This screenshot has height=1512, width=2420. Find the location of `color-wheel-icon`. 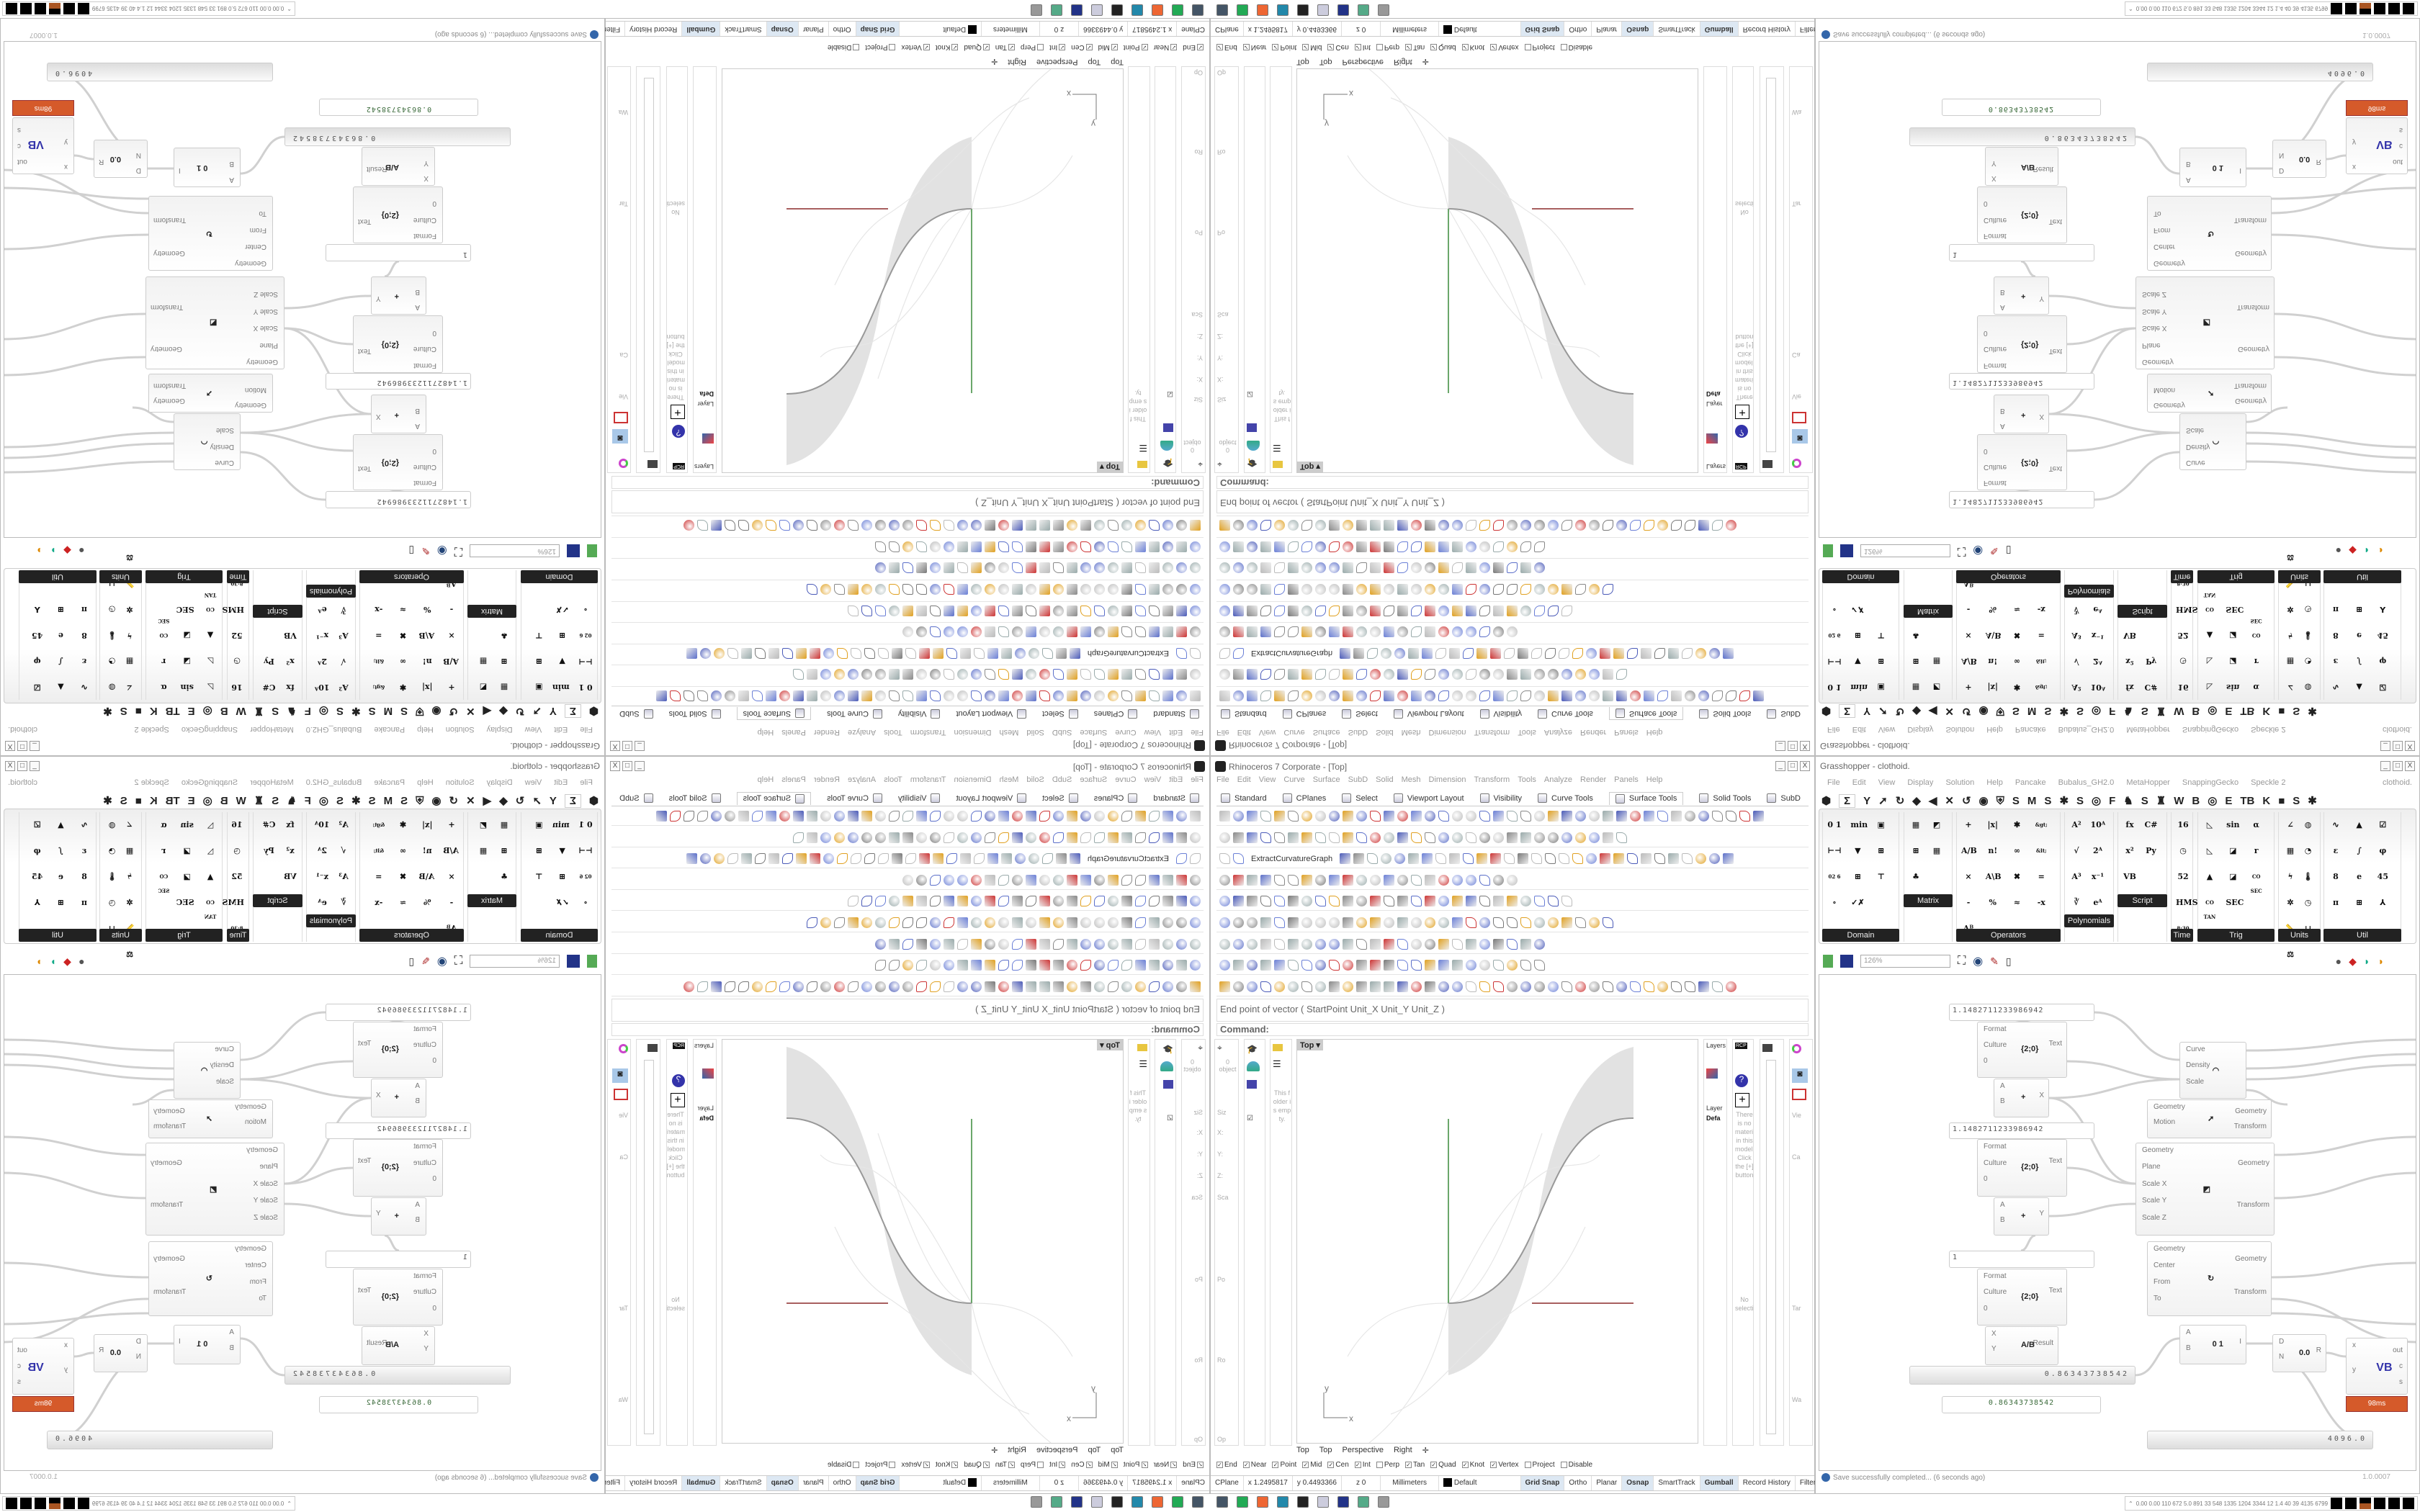

color-wheel-icon is located at coordinates (1796, 463).